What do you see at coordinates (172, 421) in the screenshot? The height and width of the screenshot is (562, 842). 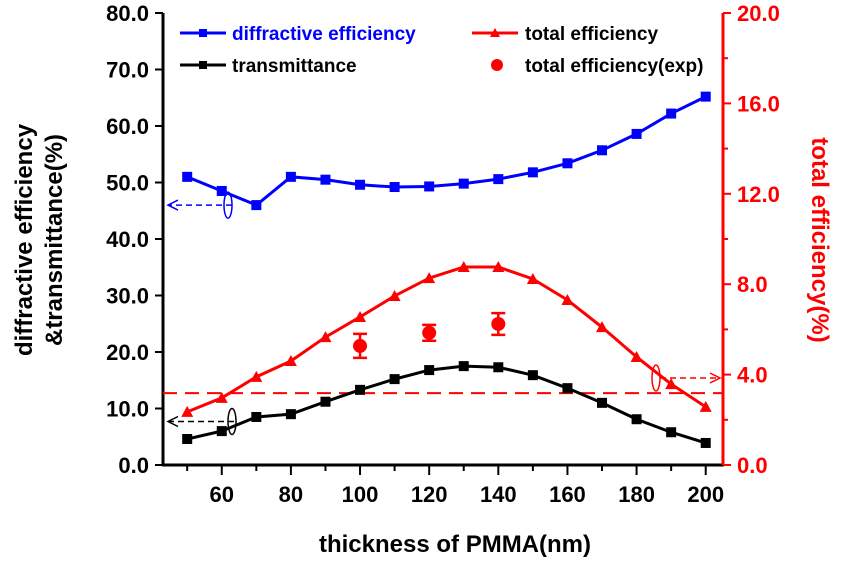 I see `annotation-transmittance-arrowhead` at bounding box center [172, 421].